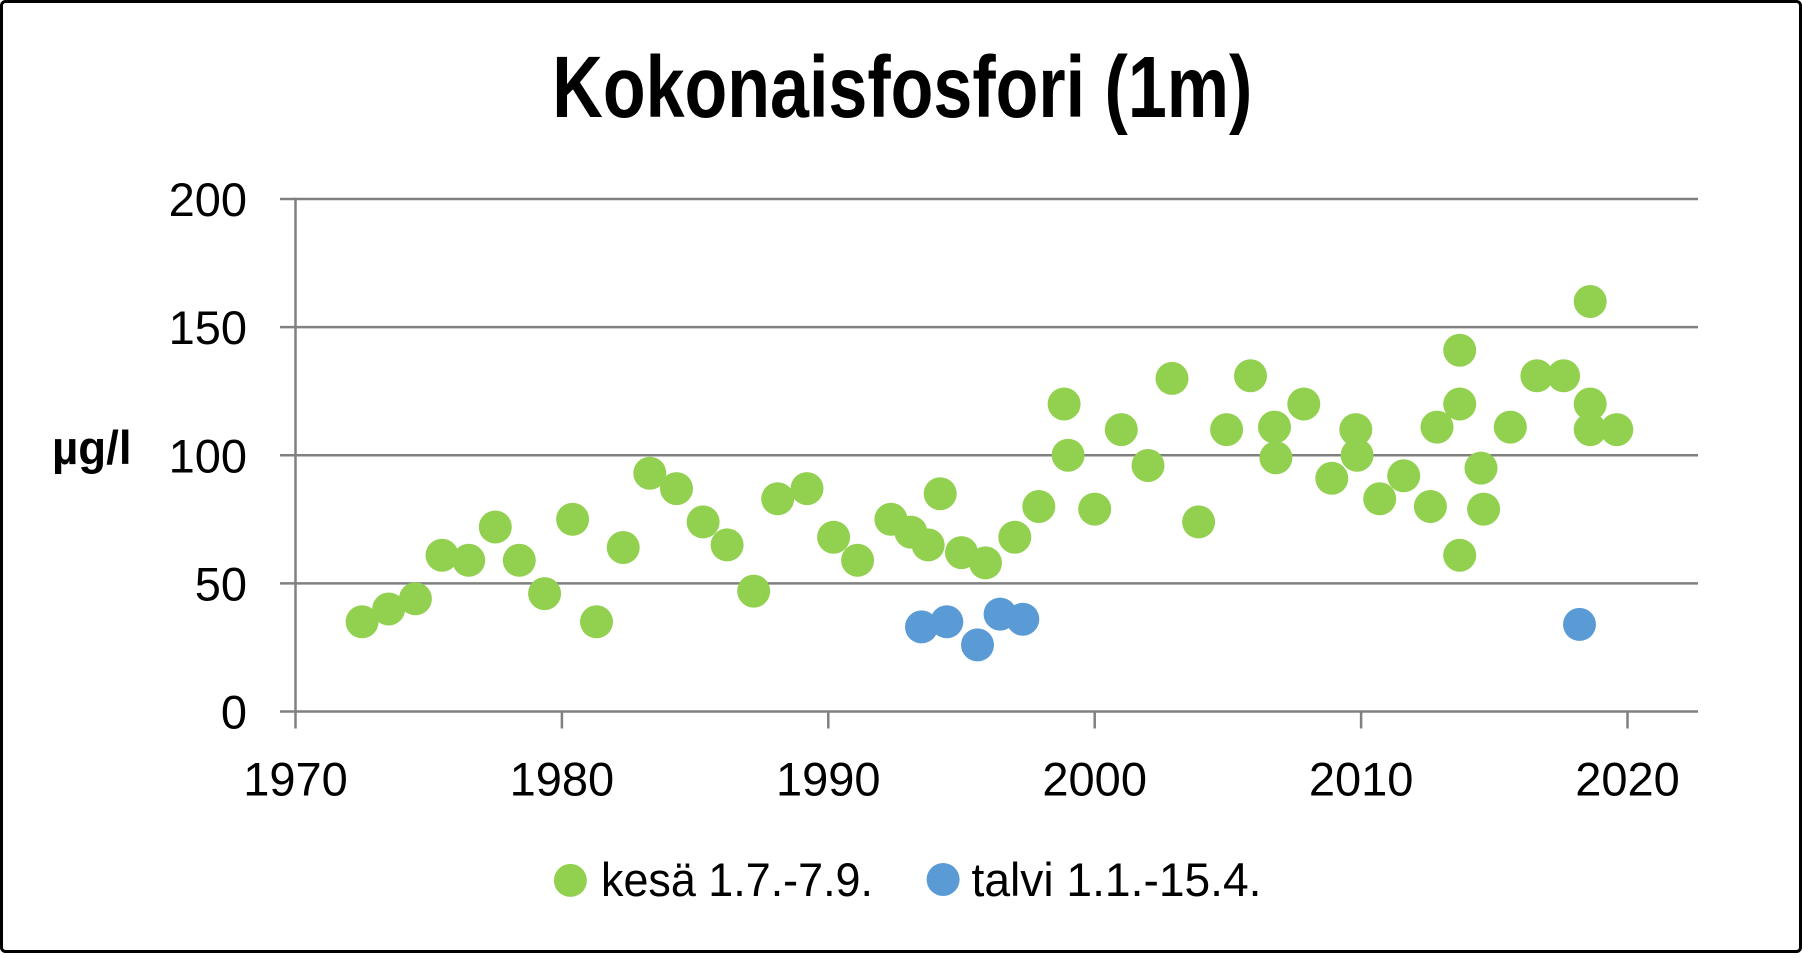 This screenshot has height=958, width=1802. I want to click on svg-text: talvi 1.1.-15.4., so click(1117, 879).